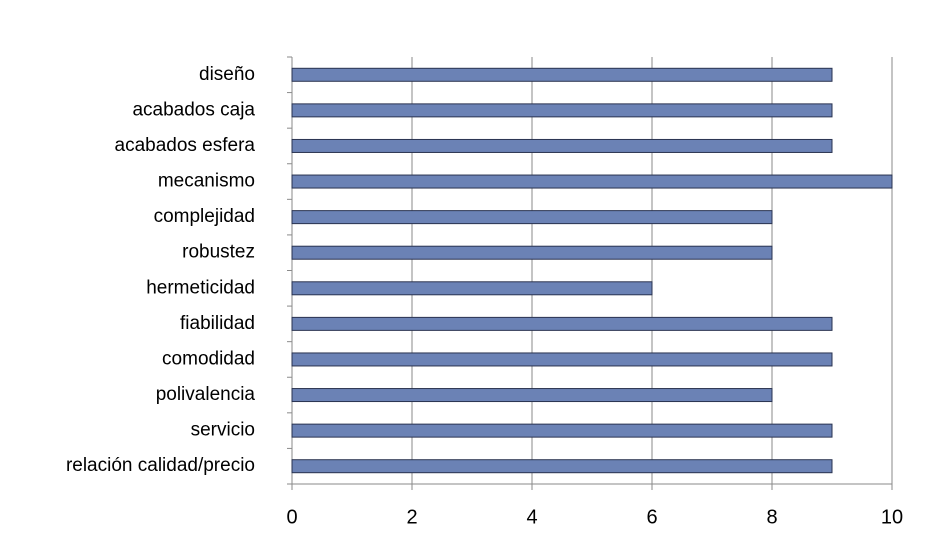 The width and height of the screenshot is (942, 556). What do you see at coordinates (218, 252) in the screenshot?
I see `y-tick-label: robustez` at bounding box center [218, 252].